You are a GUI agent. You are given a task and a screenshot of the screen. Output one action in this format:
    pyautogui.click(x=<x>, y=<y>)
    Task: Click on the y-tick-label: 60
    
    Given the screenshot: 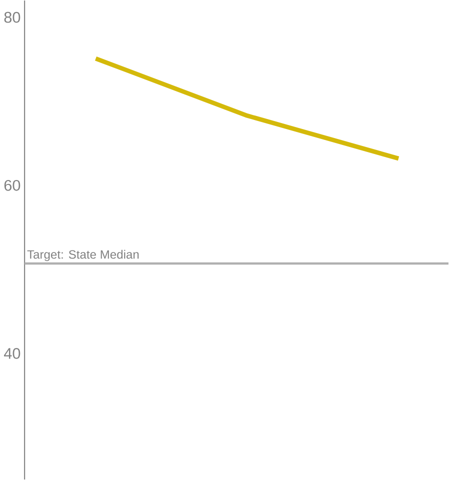 What is the action you would take?
    pyautogui.click(x=12, y=185)
    